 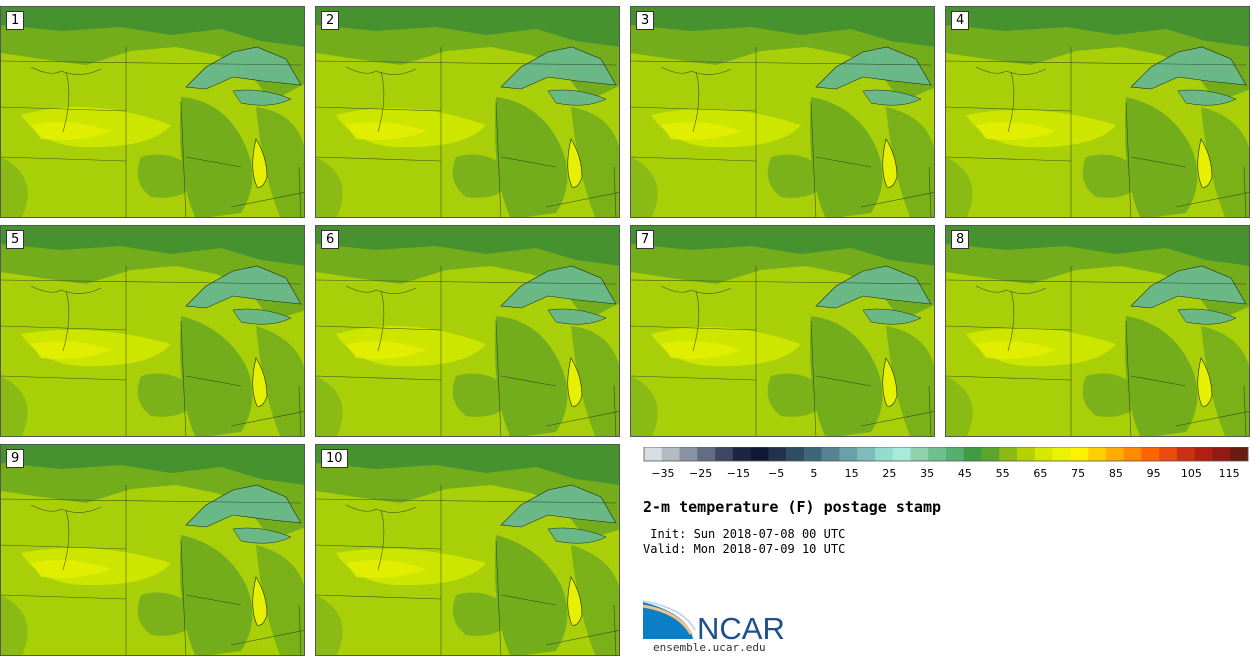 What do you see at coordinates (467, 331) in the screenshot?
I see `stamp-panel: 6` at bounding box center [467, 331].